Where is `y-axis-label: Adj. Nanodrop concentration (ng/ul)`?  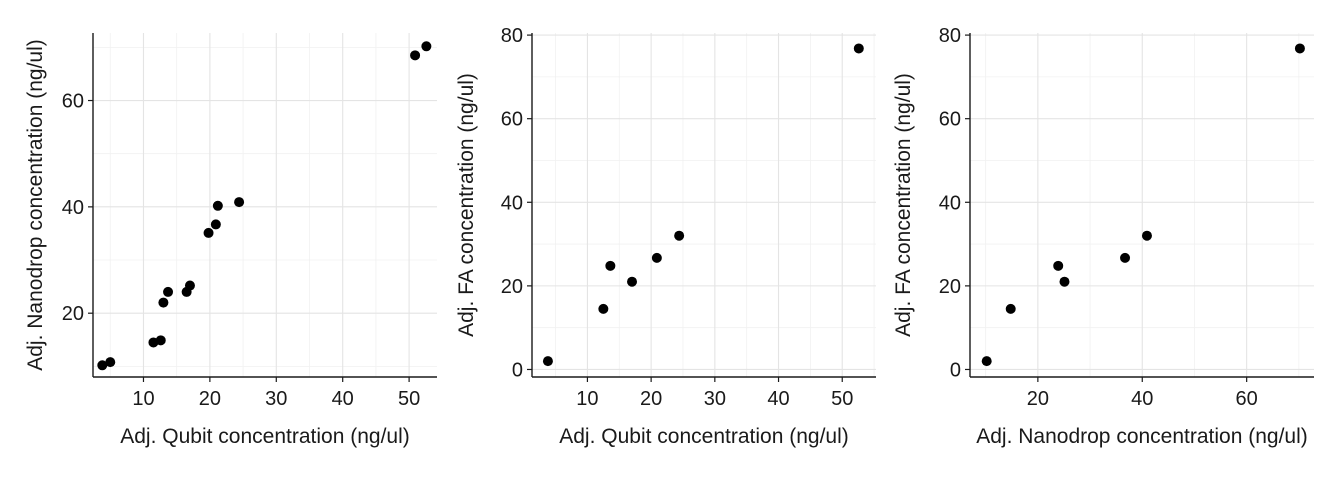 y-axis-label: Adj. Nanodrop concentration (ng/ul) is located at coordinates (35, 205).